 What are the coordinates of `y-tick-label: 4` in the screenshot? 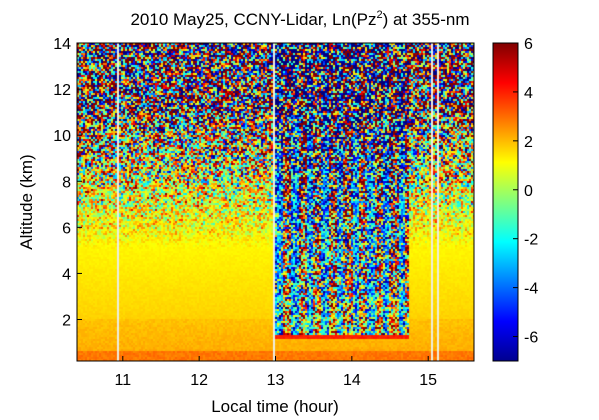 It's located at (66, 274).